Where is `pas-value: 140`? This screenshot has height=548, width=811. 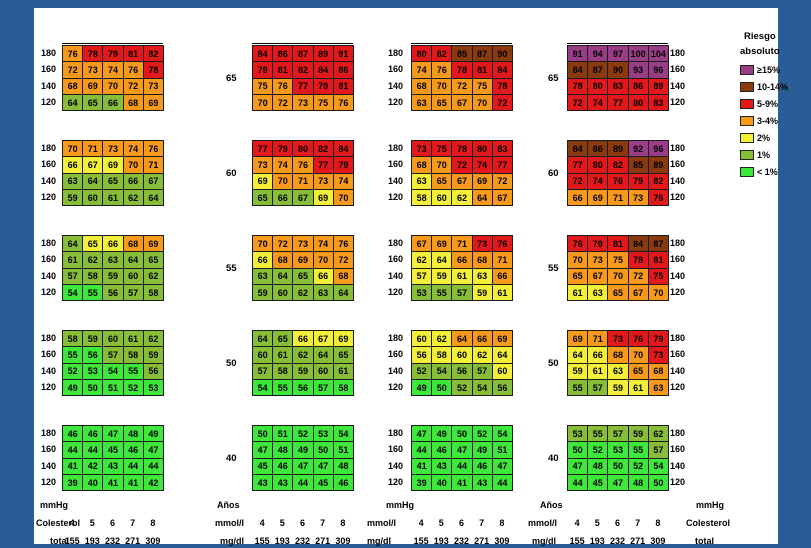 pas-value: 140 is located at coordinates (678, 180).